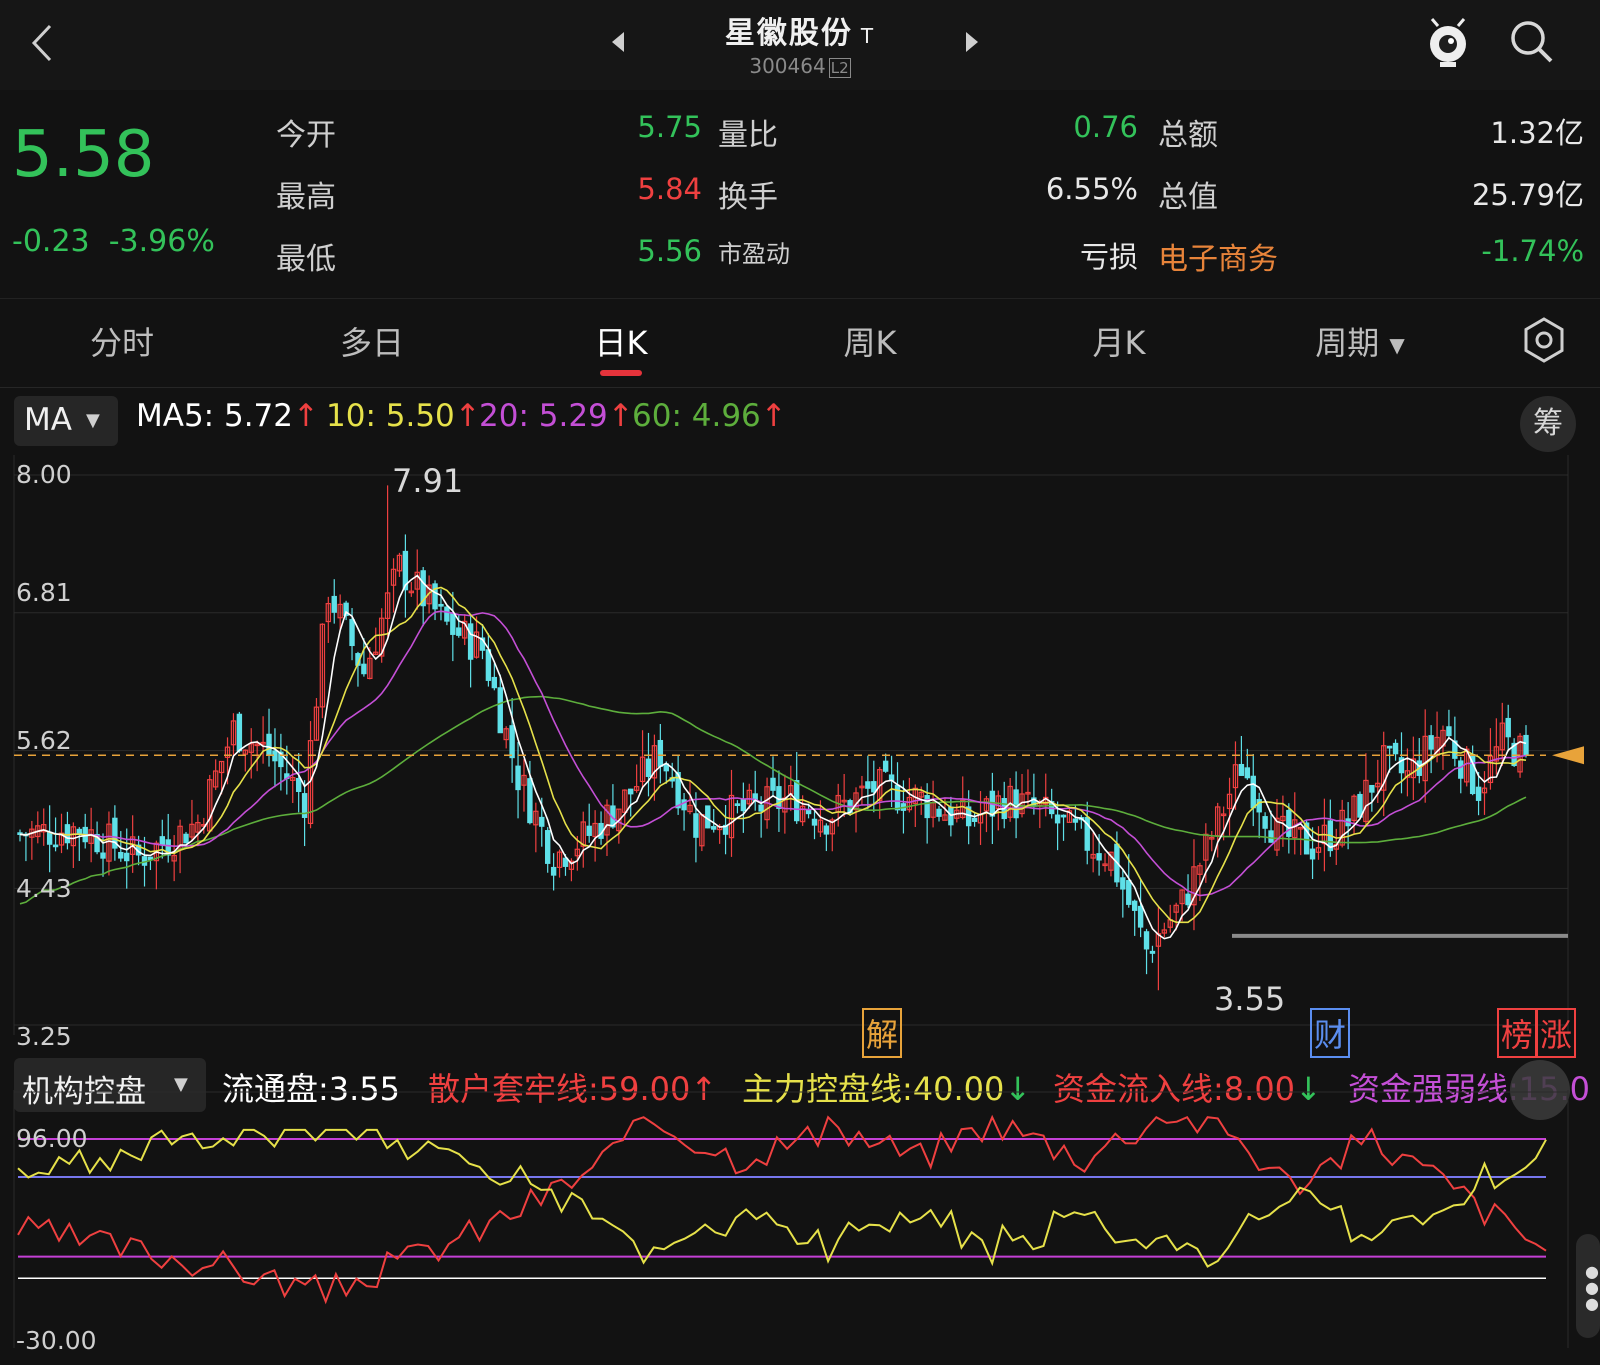  What do you see at coordinates (1218, 259) in the screenshot?
I see `stat-label: 电子商务` at bounding box center [1218, 259].